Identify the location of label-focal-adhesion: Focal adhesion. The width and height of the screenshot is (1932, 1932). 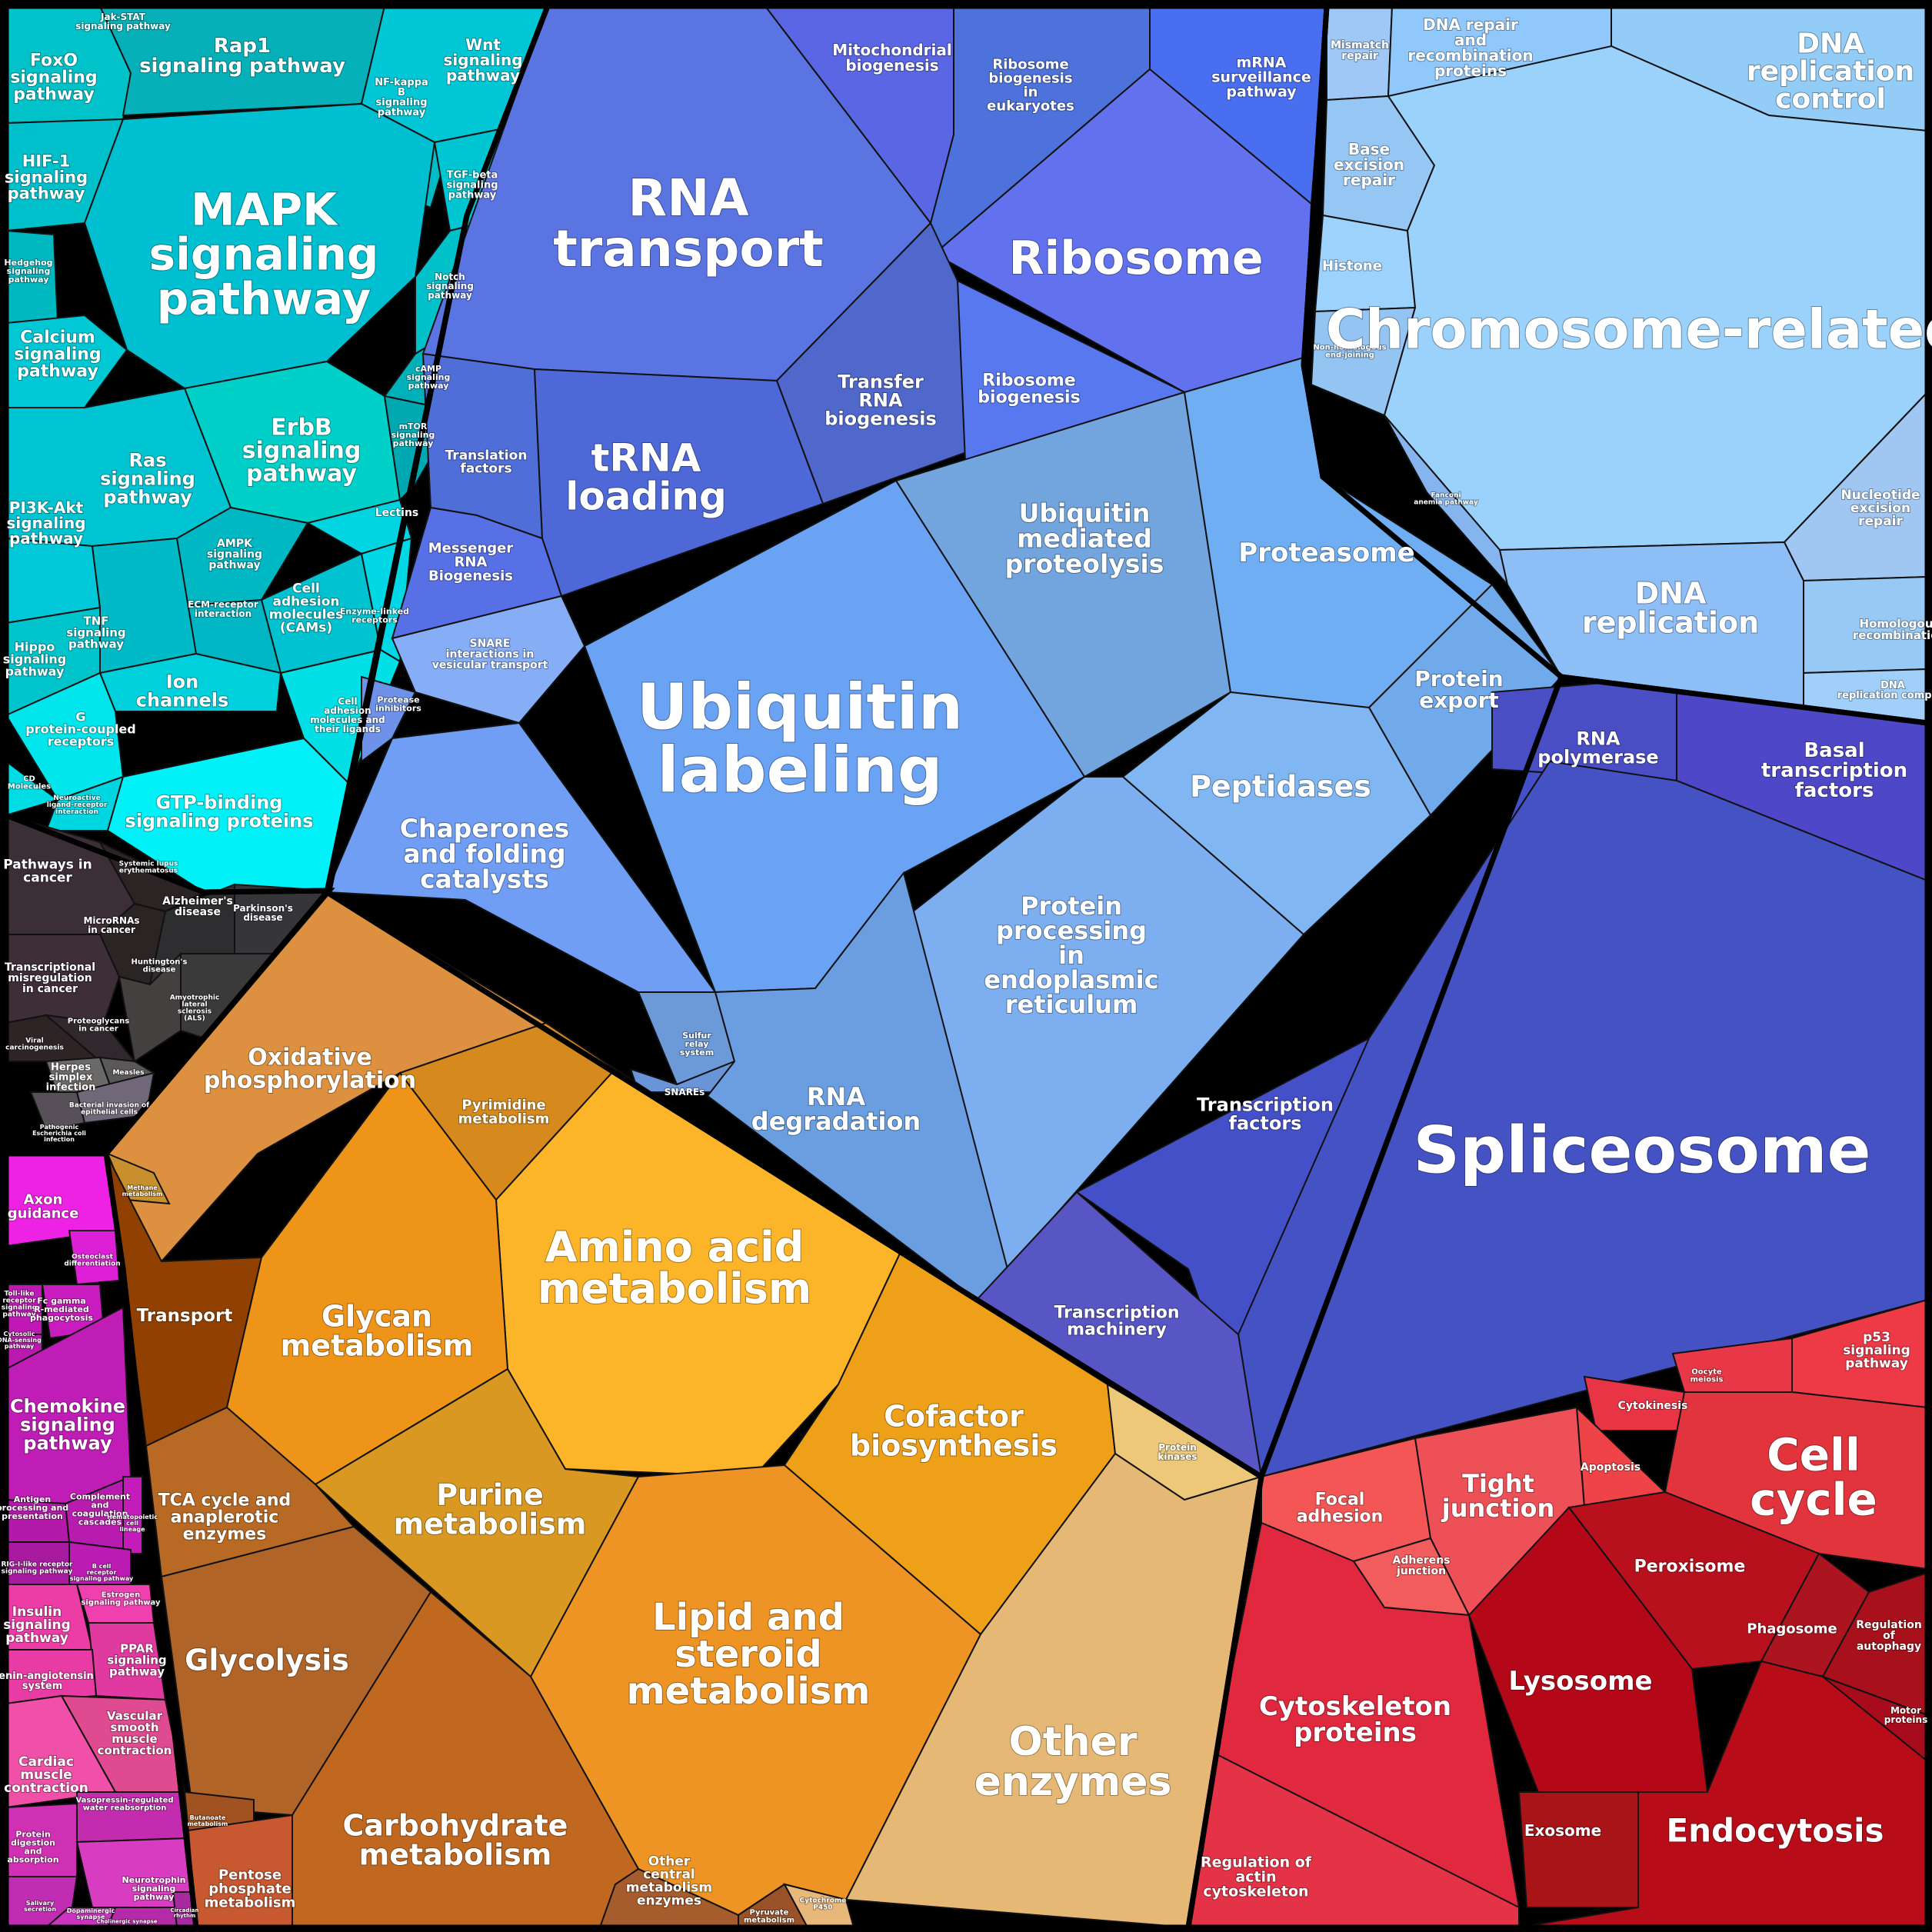
(1340, 1509).